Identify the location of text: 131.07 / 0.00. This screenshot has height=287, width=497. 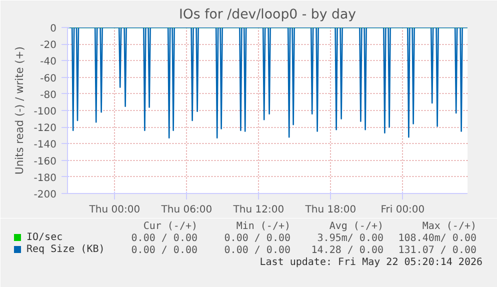
(437, 250).